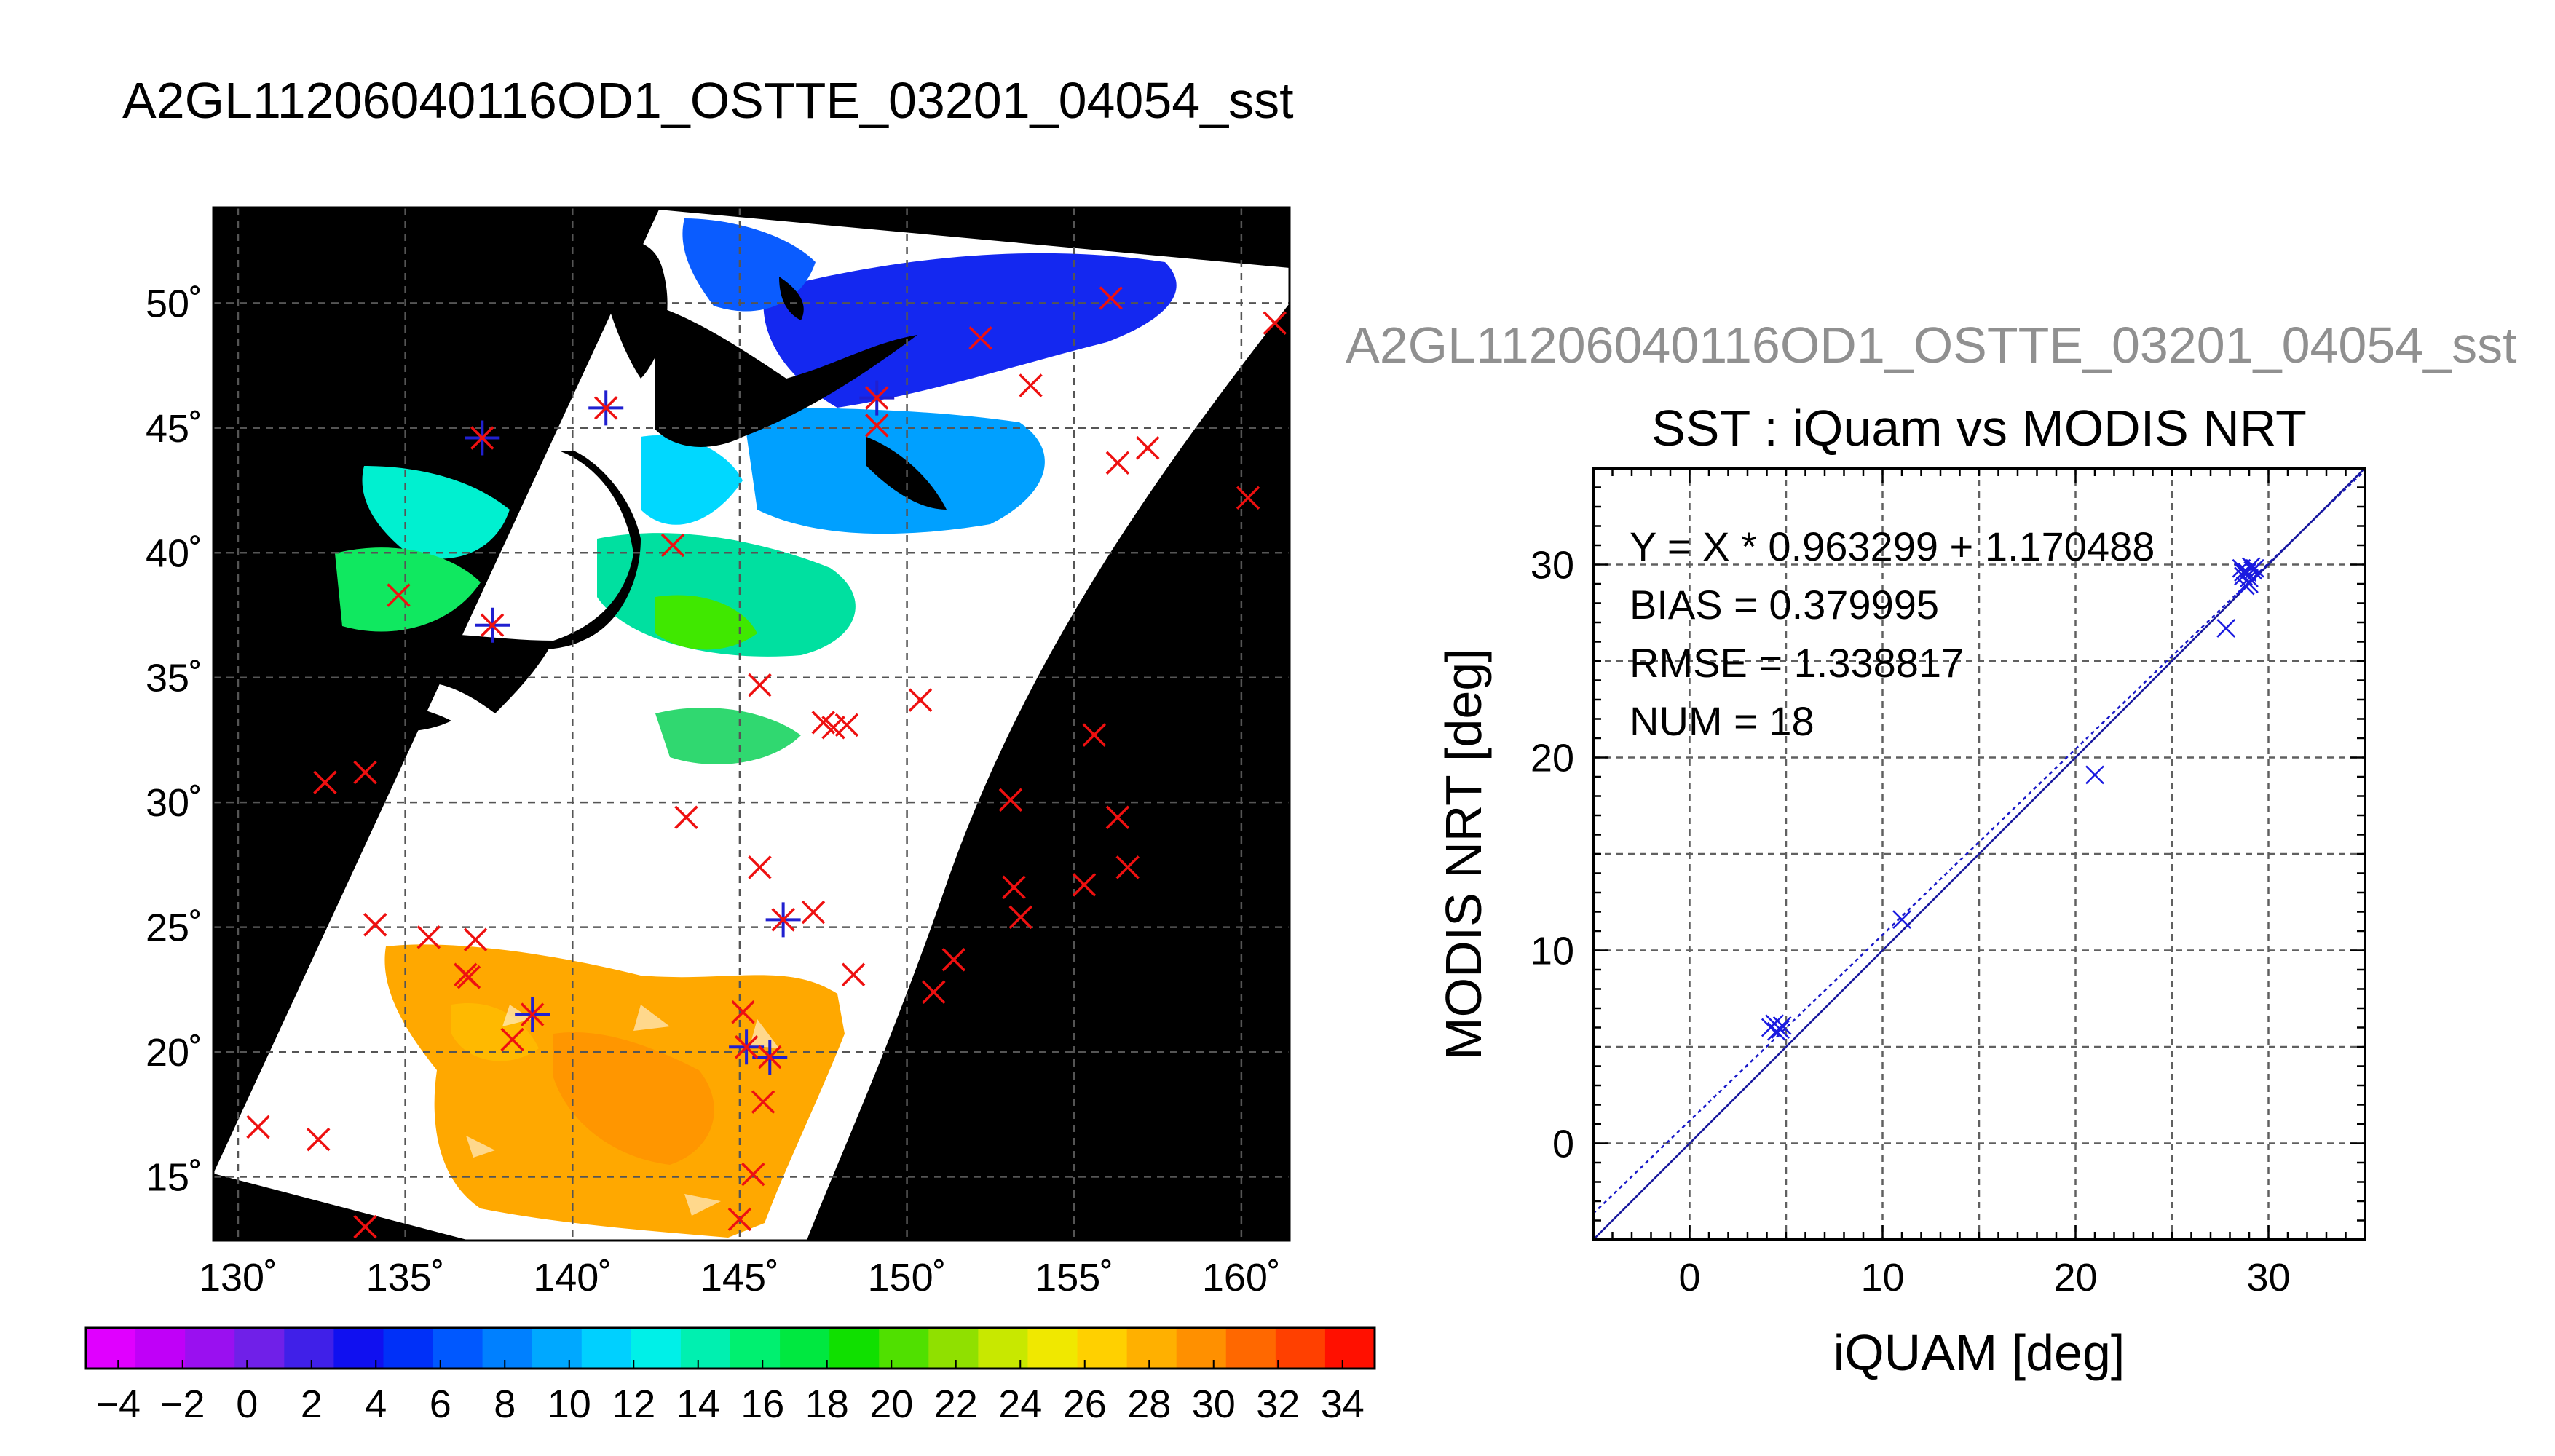 The height and width of the screenshot is (1456, 2555). Describe the element at coordinates (730, 1393) in the screenshot. I see `colorbar-labels: −4 −2 0 2 4 6 8 10 12 14 16 18 20 22 24 26 28 30 32 34` at that location.